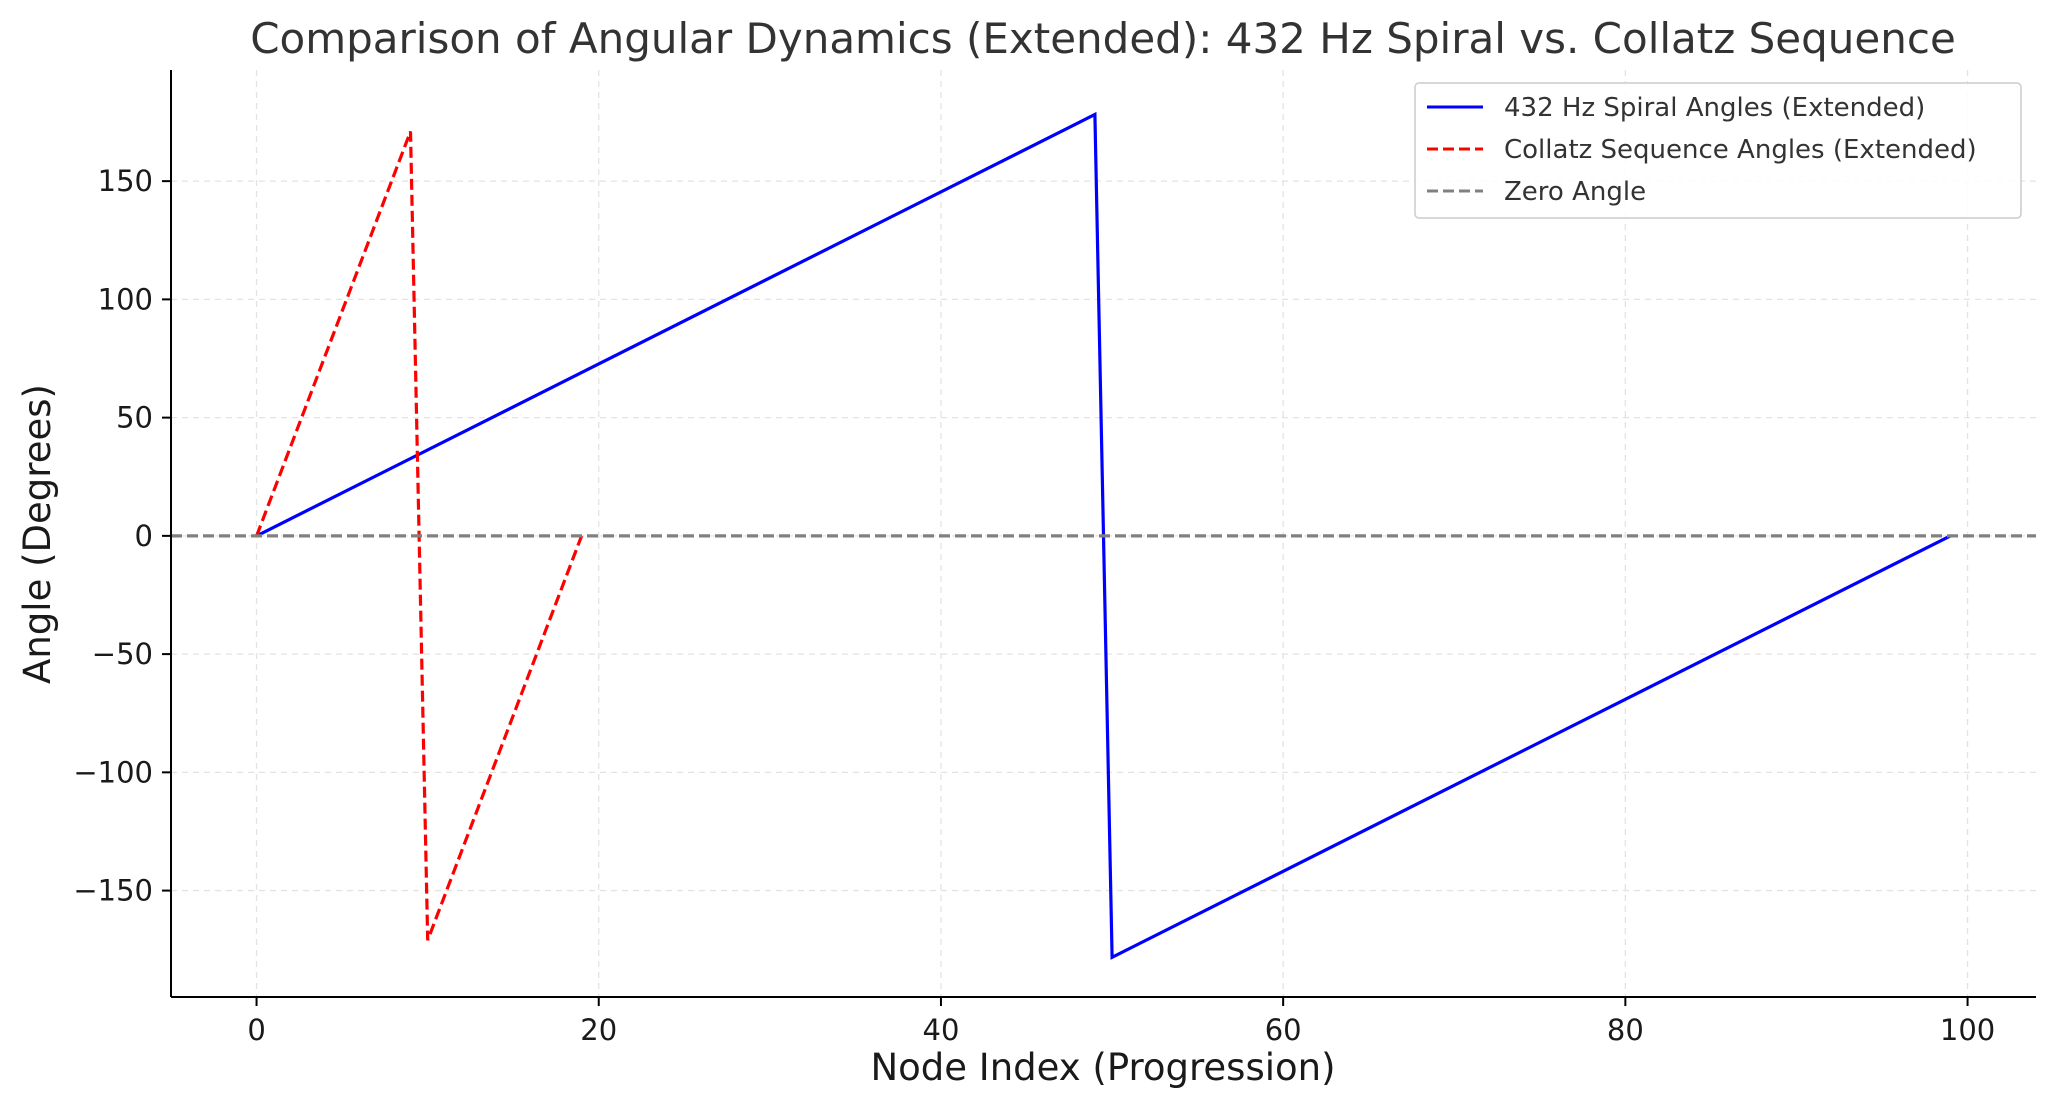  Describe the element at coordinates (941, 1030) in the screenshot. I see `x-tick-label: 40` at that location.